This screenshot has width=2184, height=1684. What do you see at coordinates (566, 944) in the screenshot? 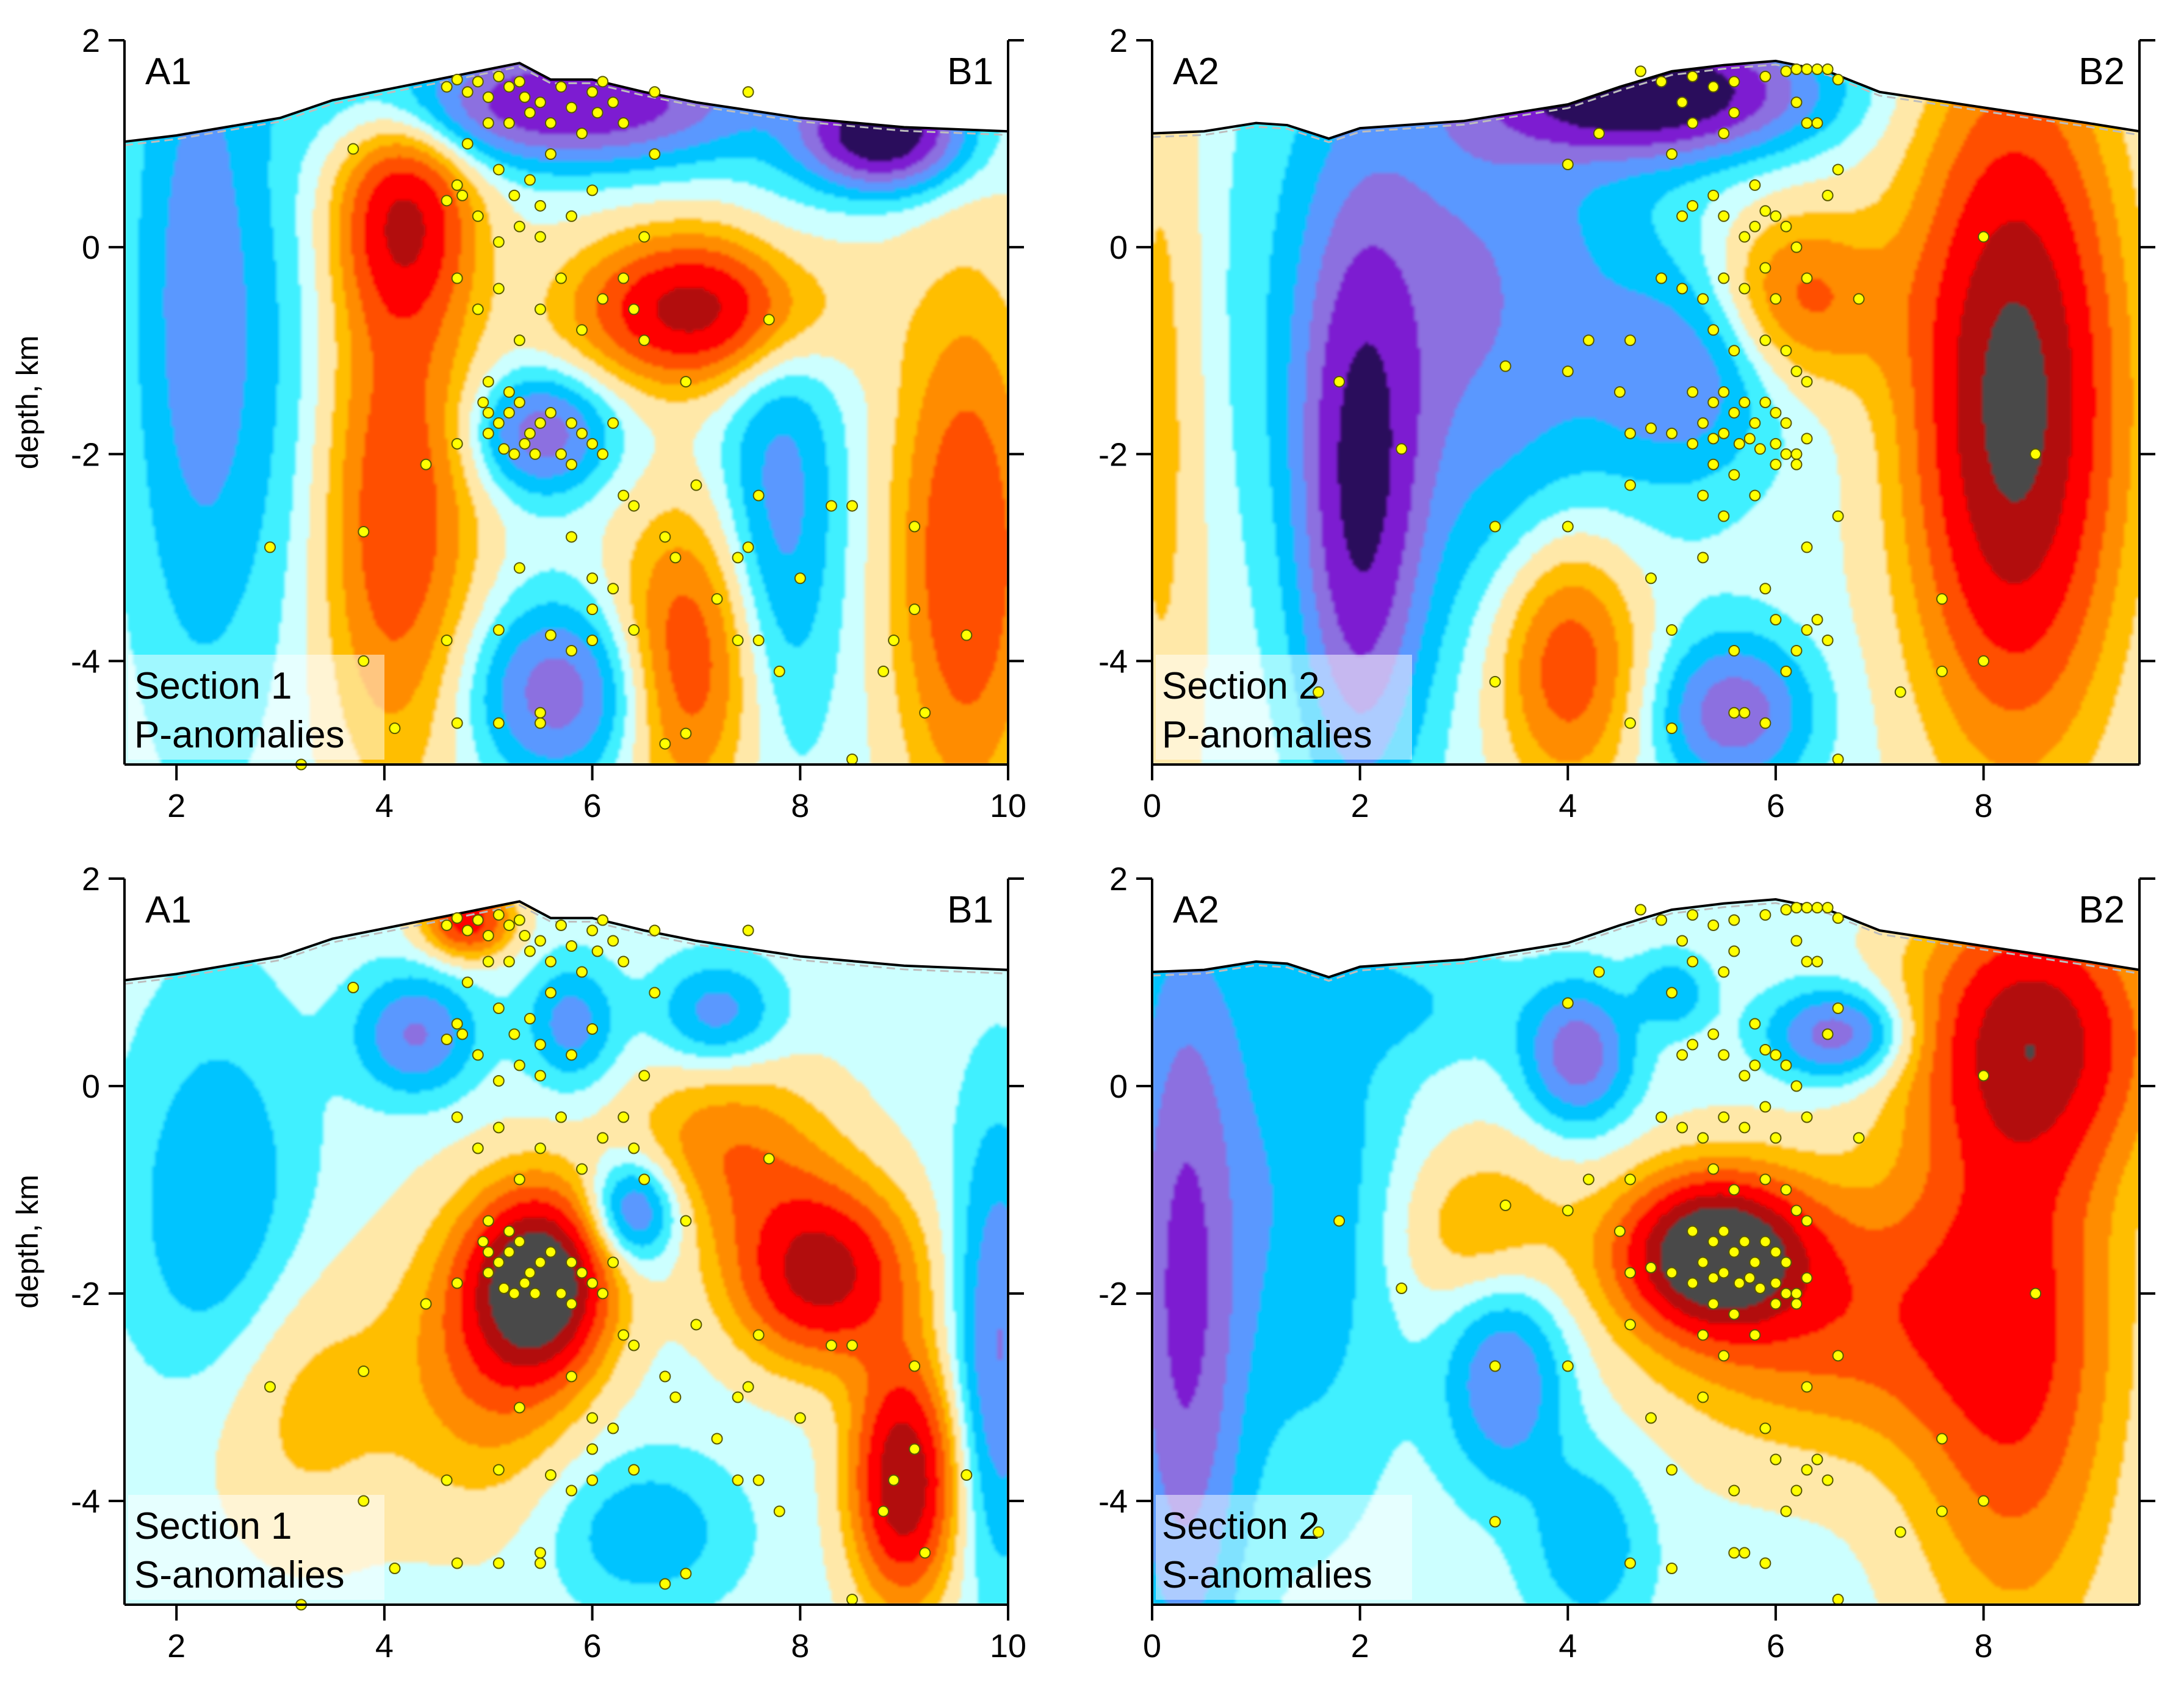
I see `topography-dashed-line` at bounding box center [566, 944].